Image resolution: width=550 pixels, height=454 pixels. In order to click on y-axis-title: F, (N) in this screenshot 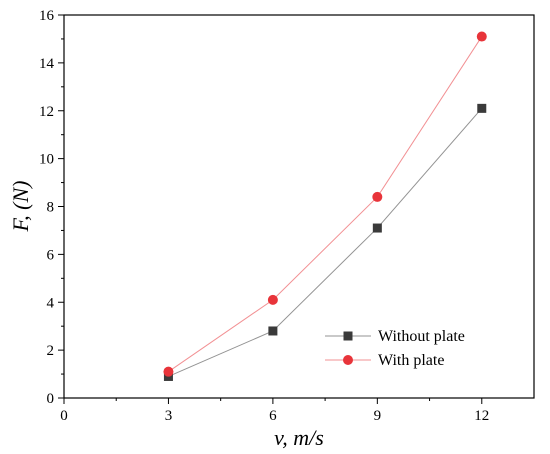, I will do `click(20, 207)`.